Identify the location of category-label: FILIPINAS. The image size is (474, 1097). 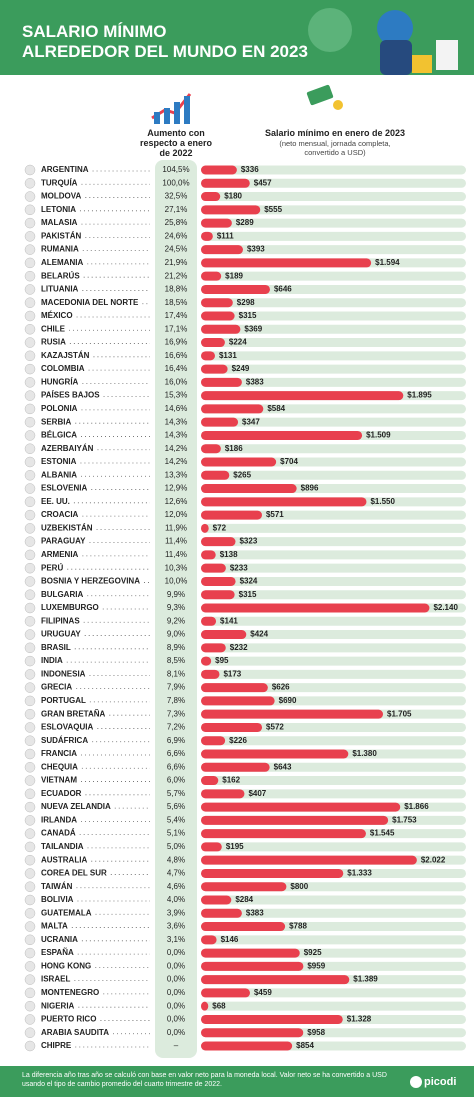
(60, 620).